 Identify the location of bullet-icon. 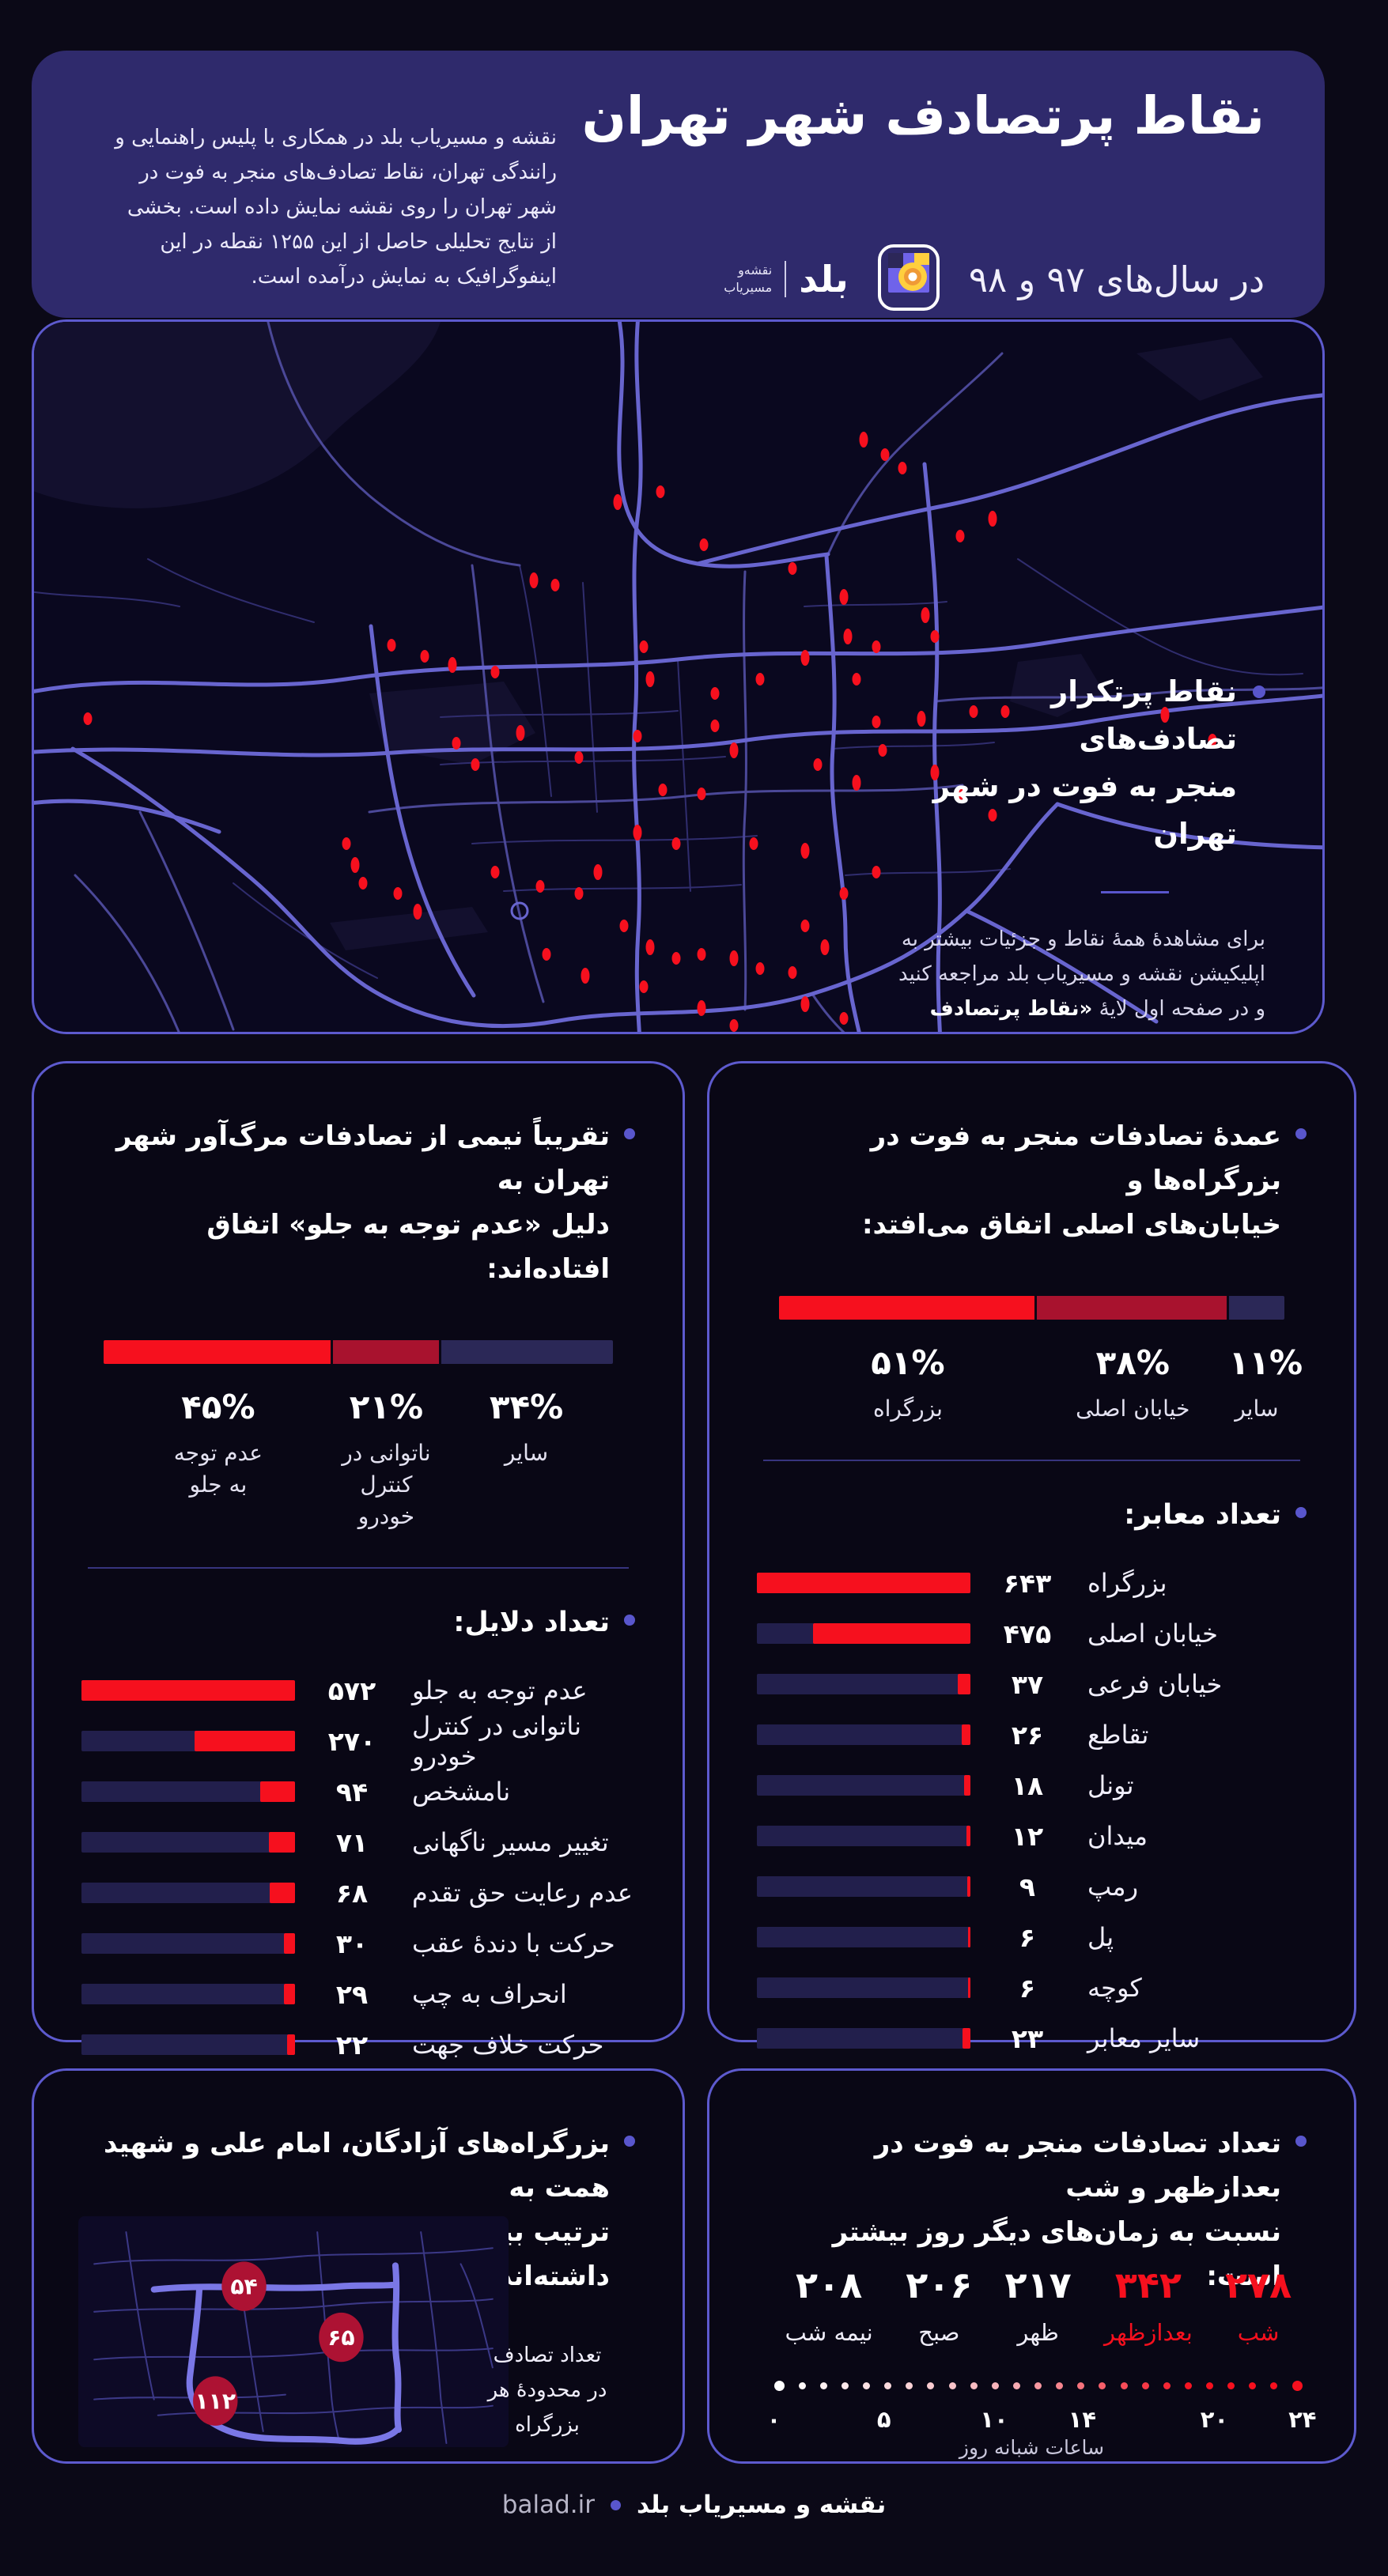
(1301, 1512).